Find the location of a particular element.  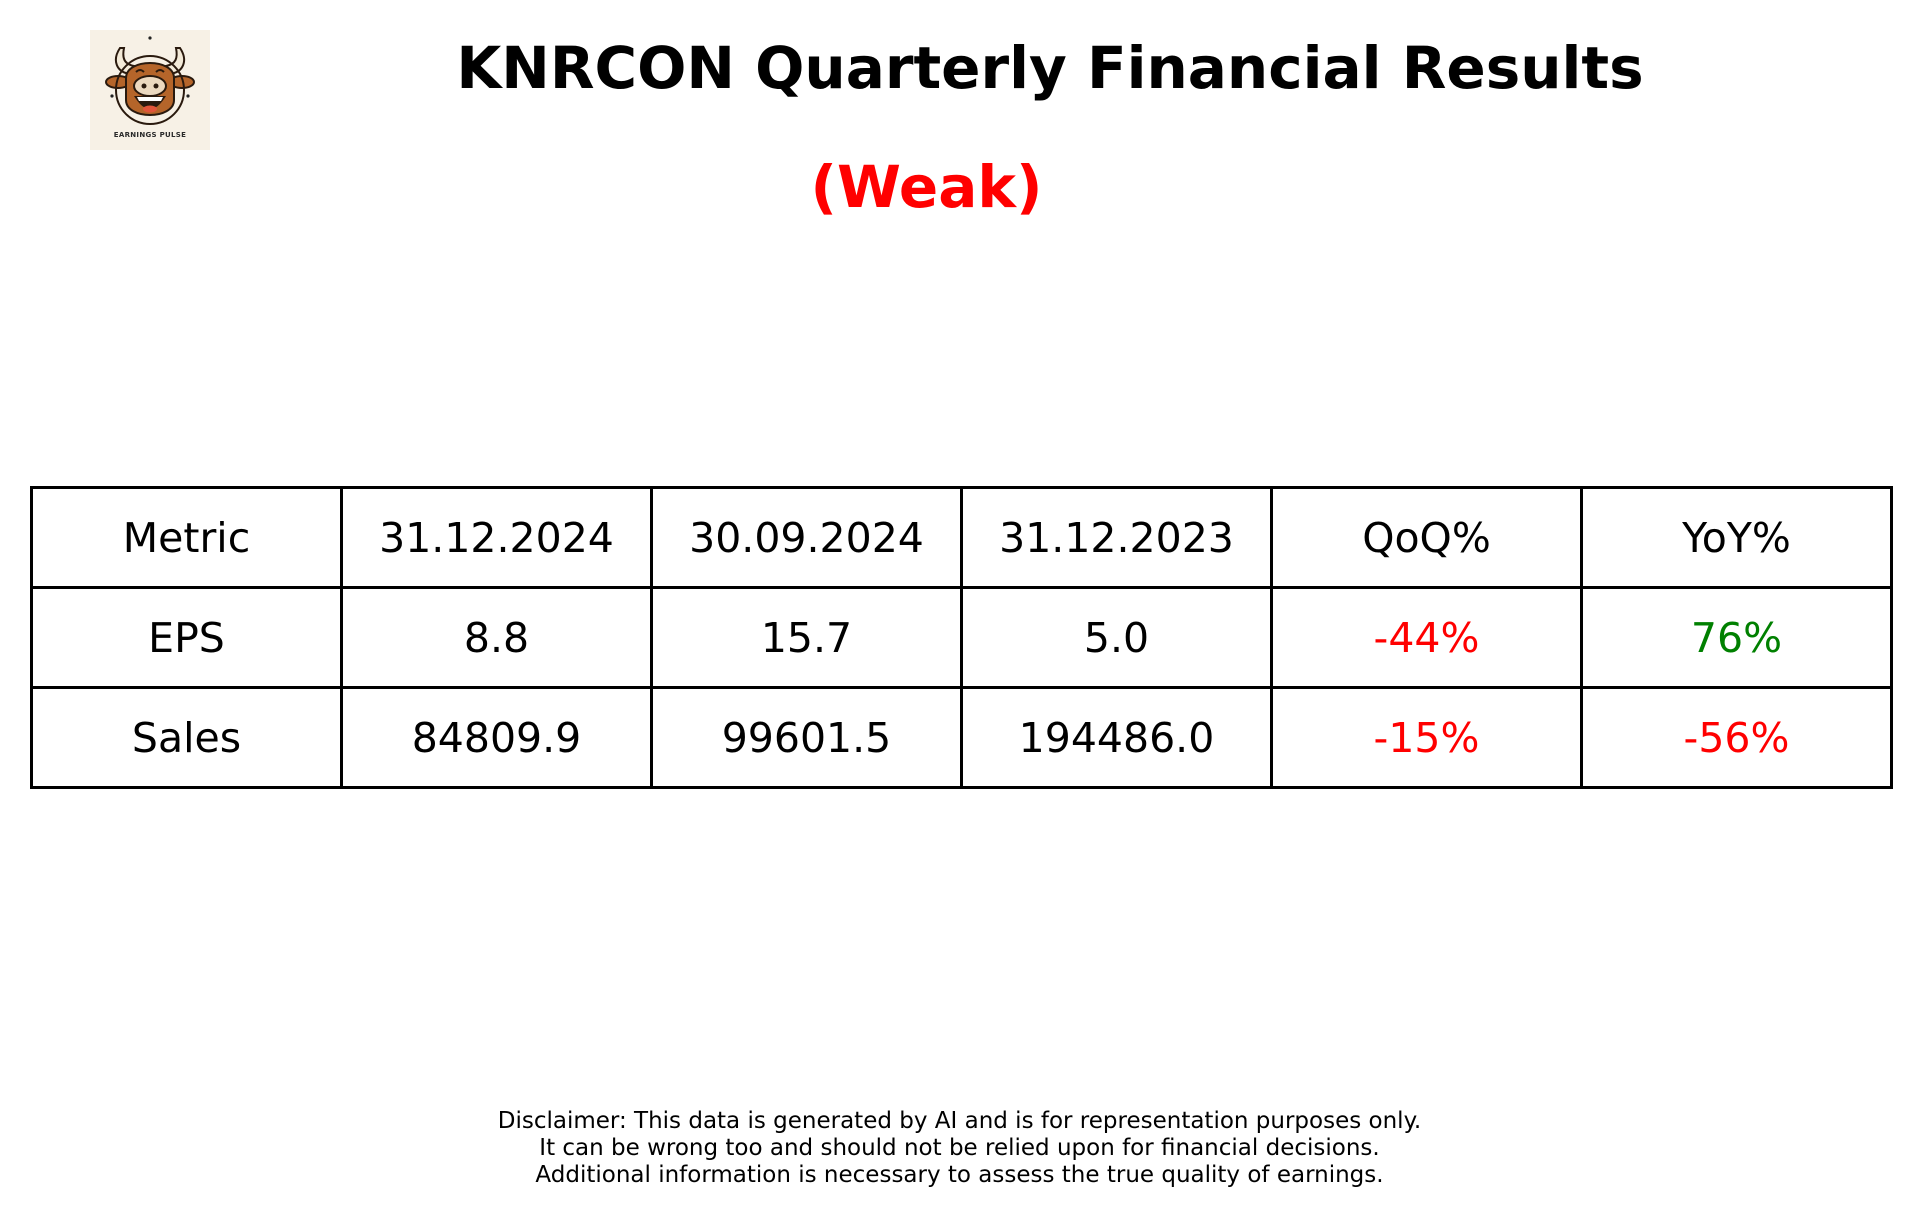

cell-qoq-change: -15% is located at coordinates (1426, 737).